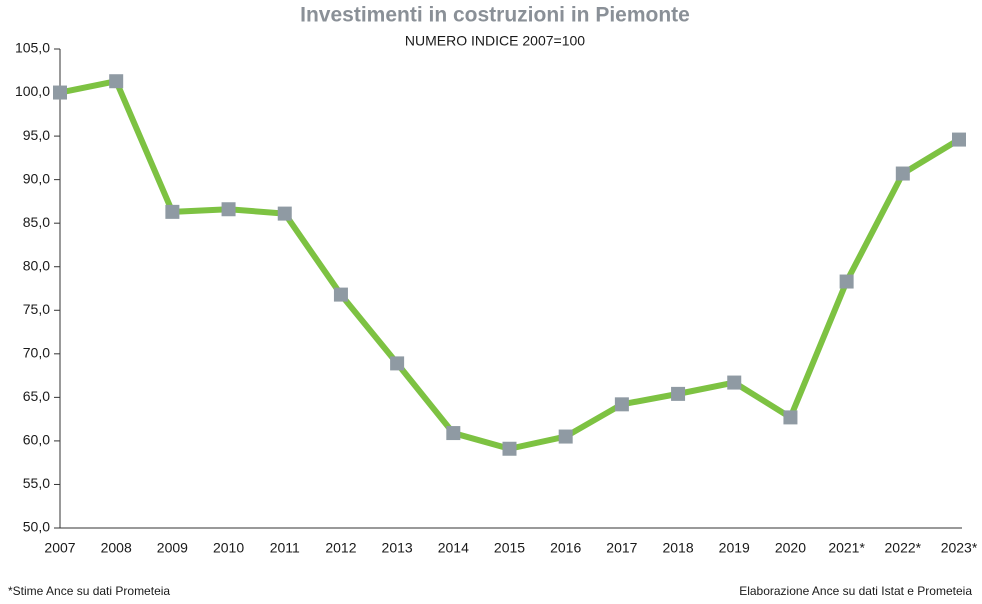 The height and width of the screenshot is (604, 982). What do you see at coordinates (36, 178) in the screenshot?
I see `y-tick-label: 90,0` at bounding box center [36, 178].